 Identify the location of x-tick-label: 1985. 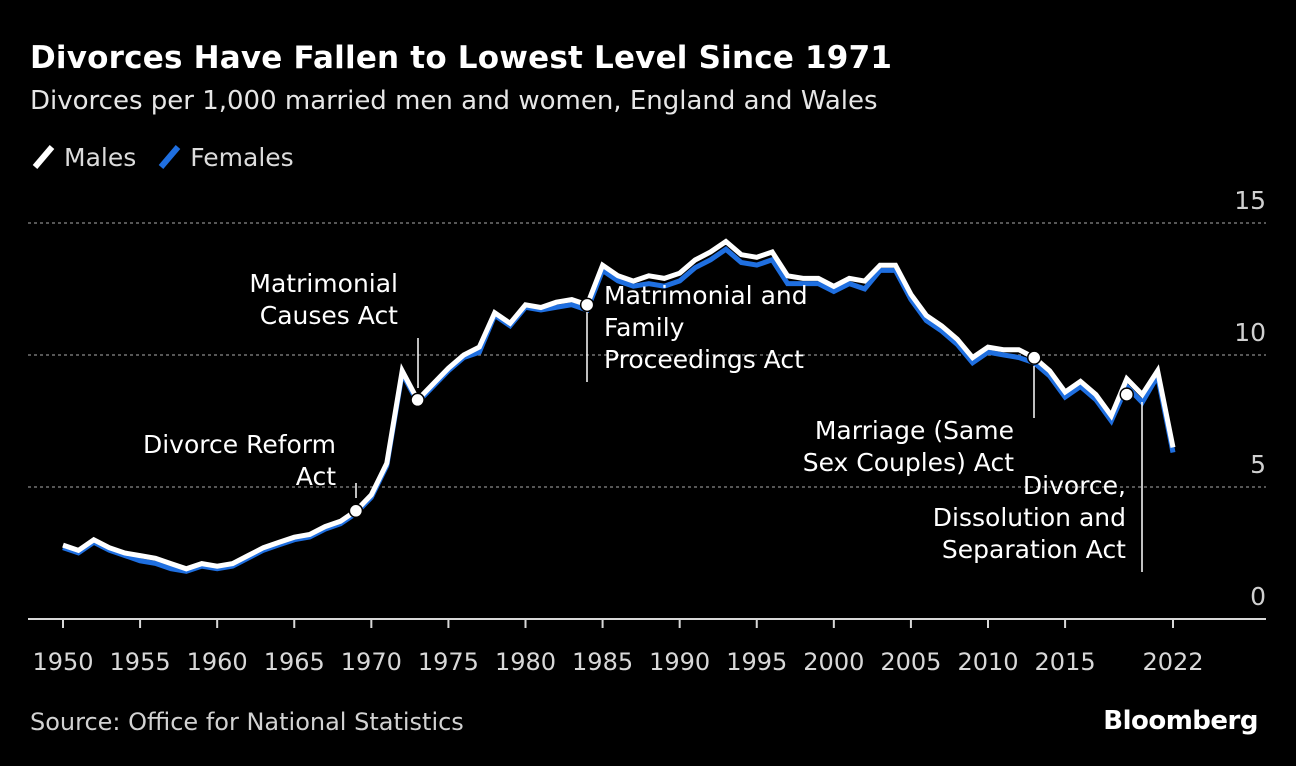
(602, 662).